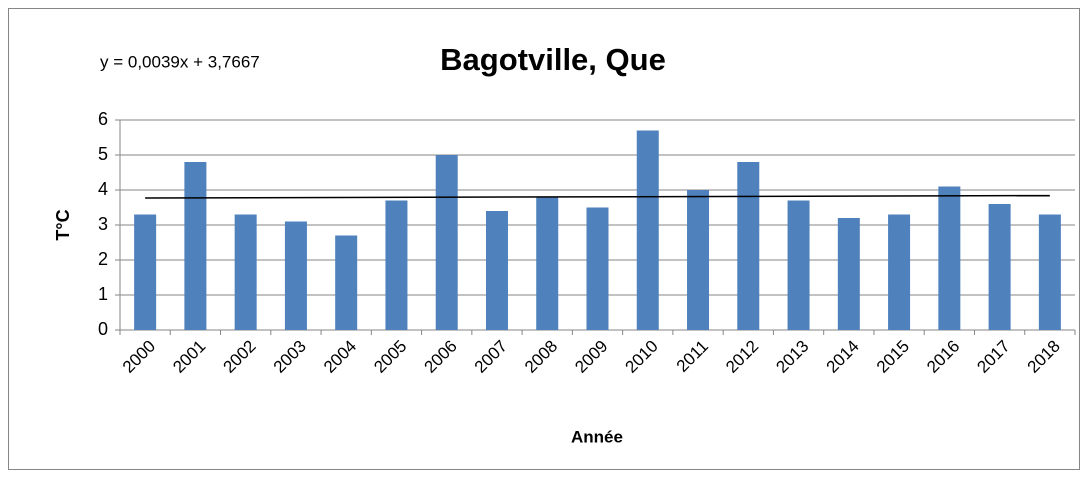 The width and height of the screenshot is (1088, 479). What do you see at coordinates (103, 224) in the screenshot?
I see `y-tick-label: 3` at bounding box center [103, 224].